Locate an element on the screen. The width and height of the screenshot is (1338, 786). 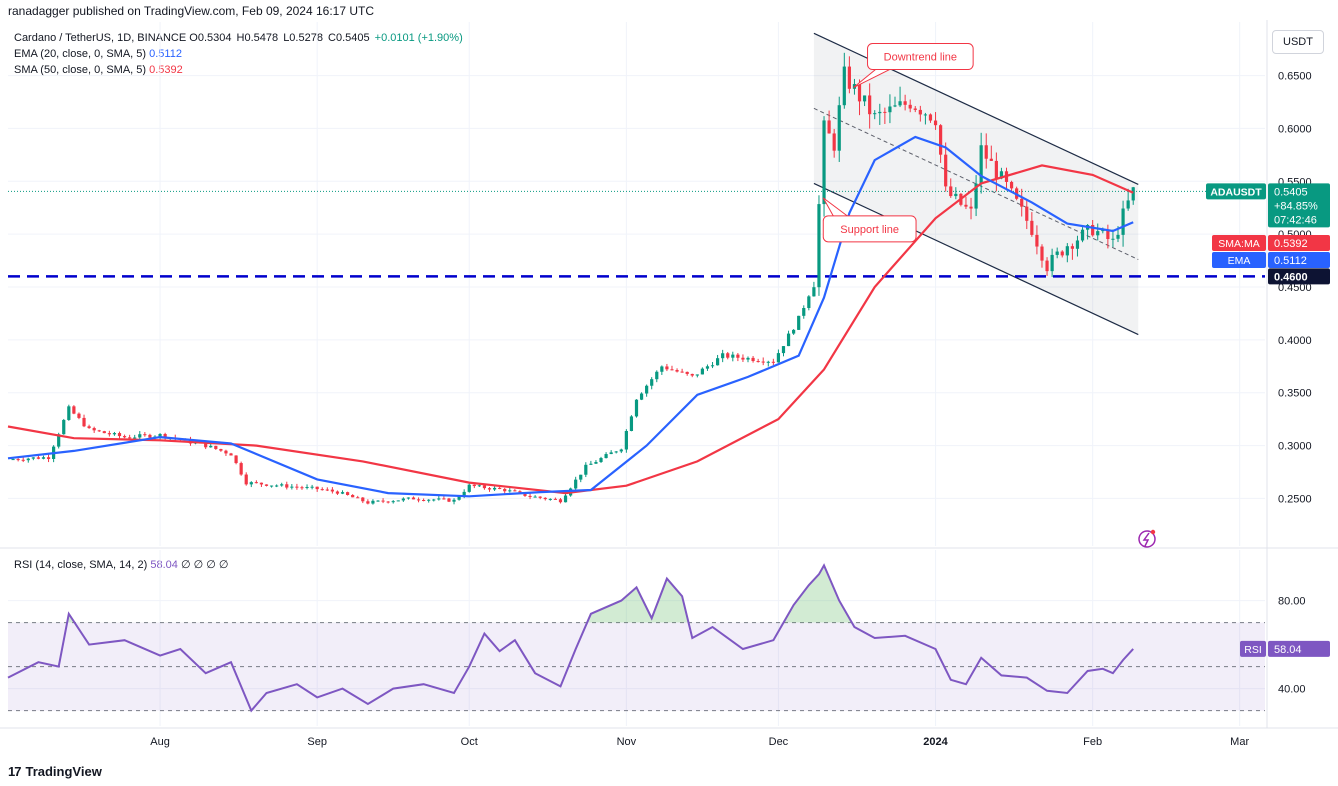
open-value: O0.5304 is located at coordinates (210, 38).